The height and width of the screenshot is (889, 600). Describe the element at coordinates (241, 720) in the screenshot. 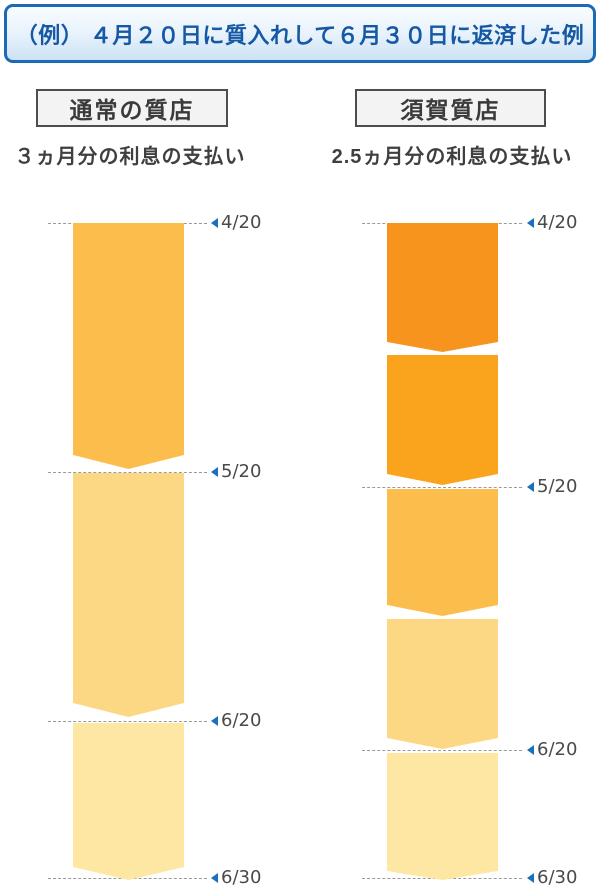

I see `normal-shop-date-label-2: 6/20` at that location.